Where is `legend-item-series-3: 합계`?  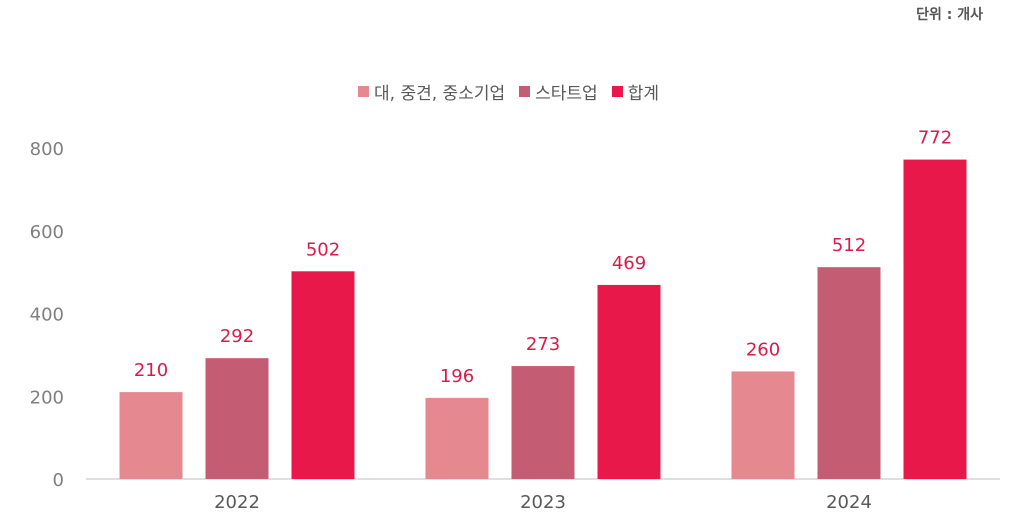
legend-item-series-3: 합계 is located at coordinates (635, 91).